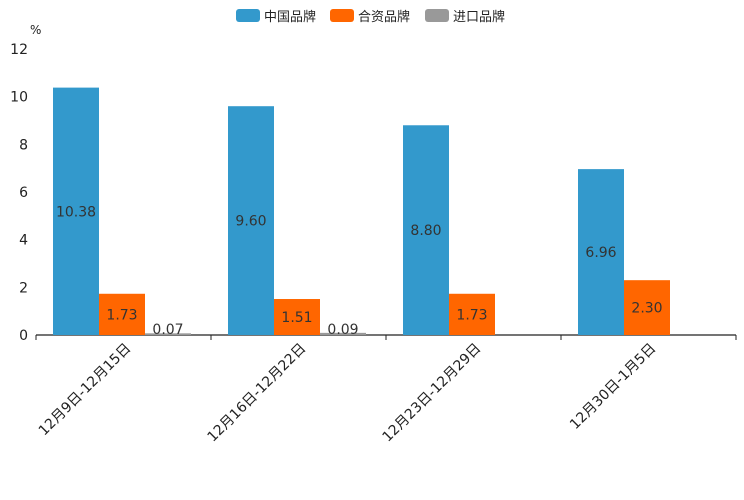 This screenshot has width=744, height=500. Describe the element at coordinates (290, 17) in the screenshot. I see `legend-label: 中国品牌` at that location.